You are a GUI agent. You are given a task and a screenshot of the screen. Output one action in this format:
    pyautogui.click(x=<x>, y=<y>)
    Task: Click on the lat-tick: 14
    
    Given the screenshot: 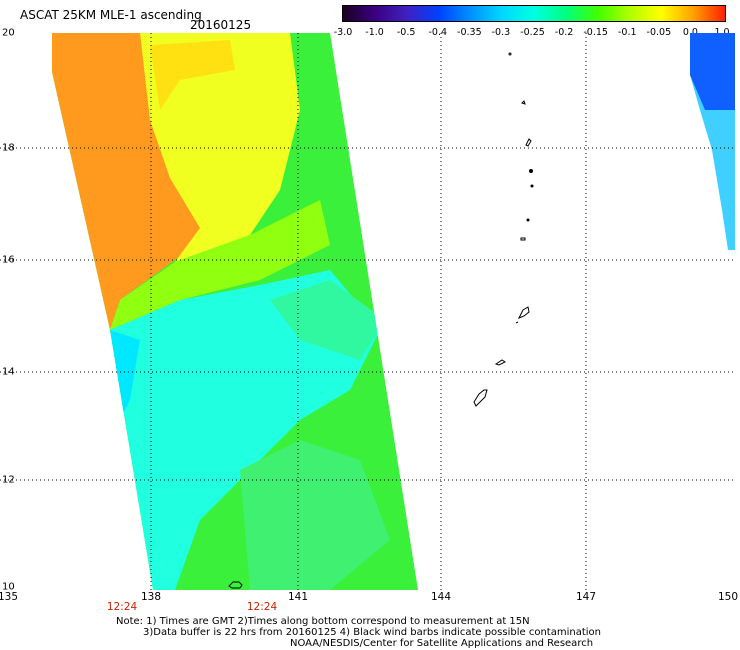 What is the action you would take?
    pyautogui.click(x=8, y=372)
    